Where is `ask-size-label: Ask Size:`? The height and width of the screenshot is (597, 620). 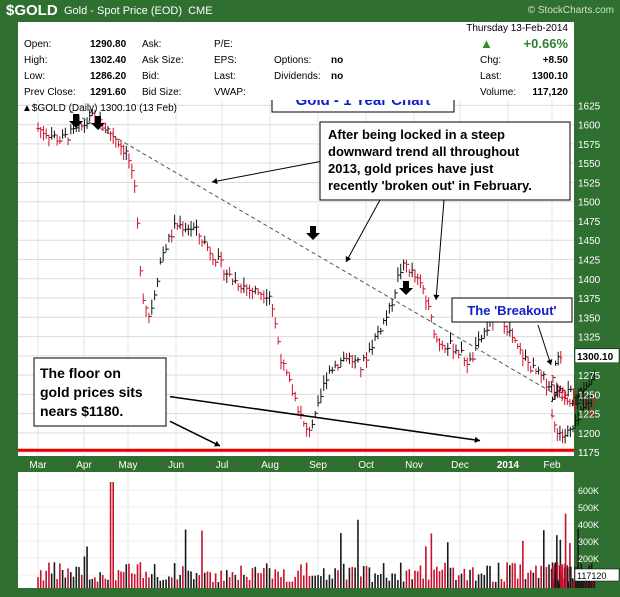
ask-size-label: Ask Size: is located at coordinates (163, 60).